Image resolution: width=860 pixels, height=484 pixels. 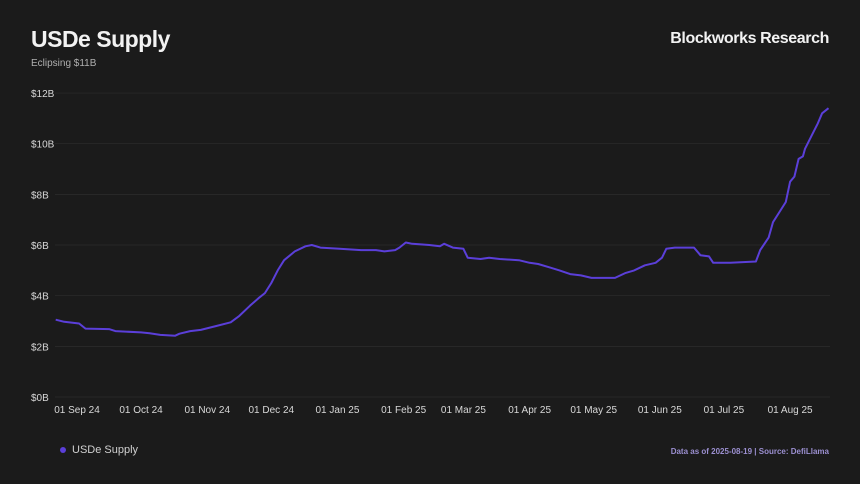 I want to click on x-tick-label: 01 Nov 24, so click(x=207, y=410).